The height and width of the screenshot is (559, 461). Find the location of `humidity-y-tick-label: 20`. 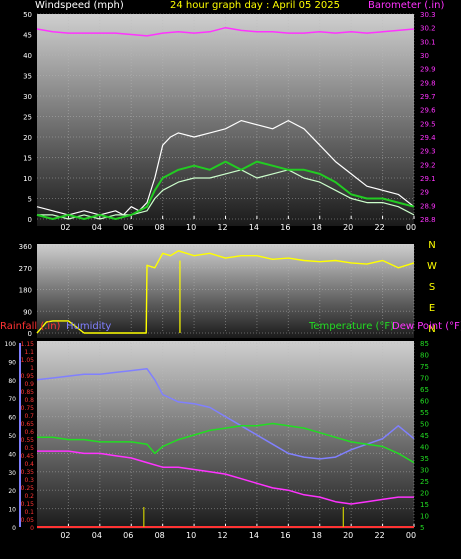

humidity-y-tick-label: 20 is located at coordinates (12, 491).